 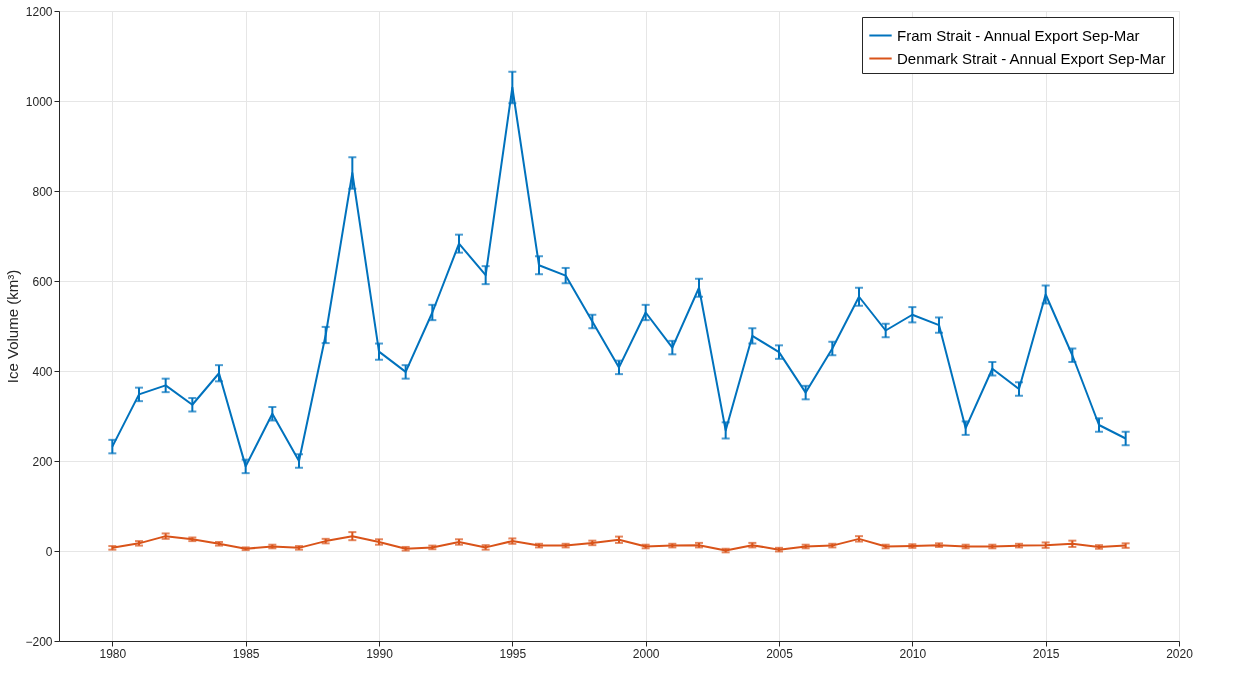 I want to click on x-tick-label: 1990, so click(x=380, y=653).